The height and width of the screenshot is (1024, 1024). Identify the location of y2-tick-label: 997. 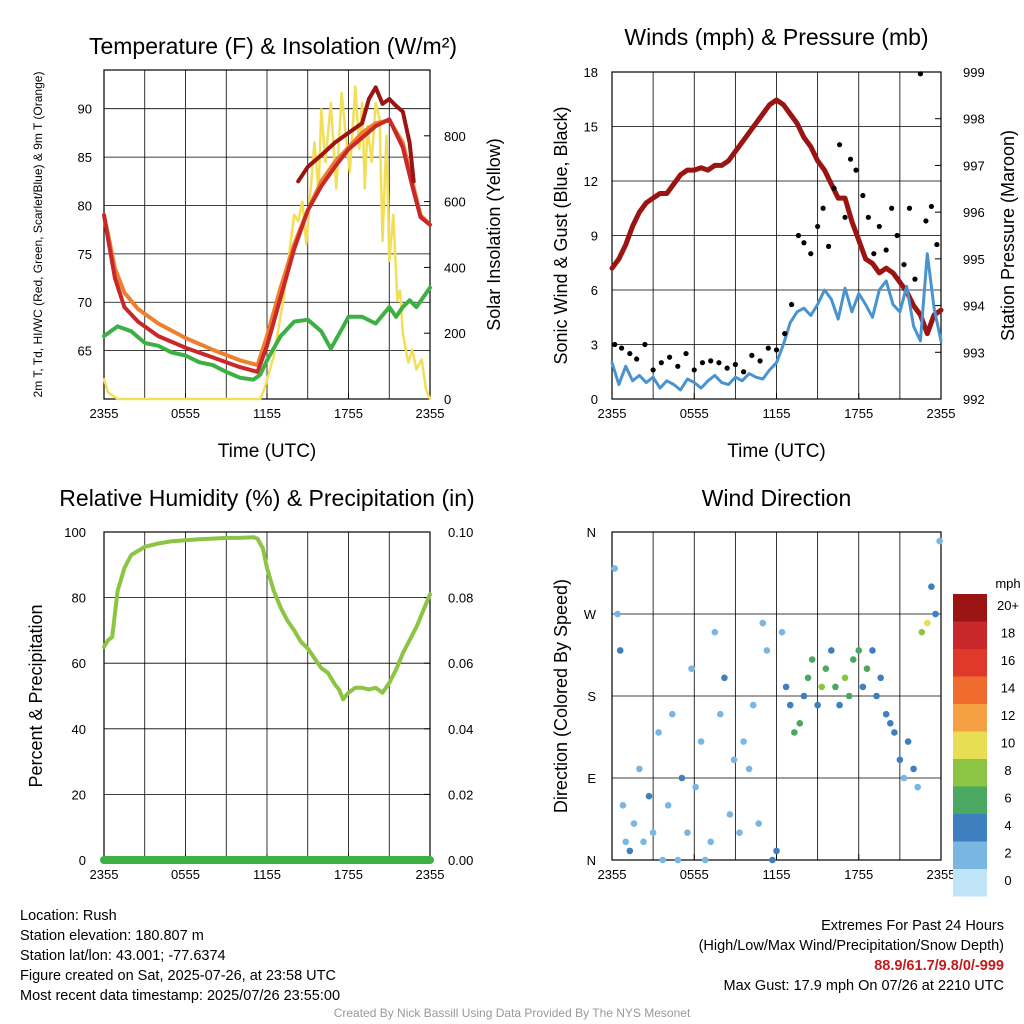
(974, 165).